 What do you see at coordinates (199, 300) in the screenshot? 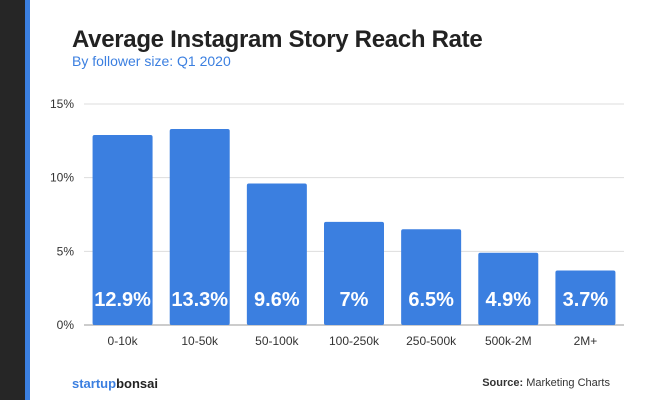
I see `data-label: 13.3%` at bounding box center [199, 300].